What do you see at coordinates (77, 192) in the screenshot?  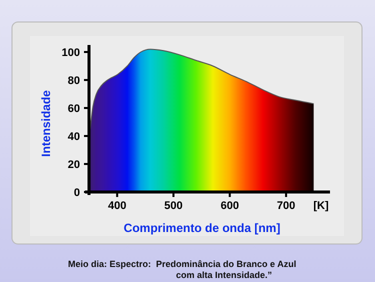 I see `y-tick-label: 0` at bounding box center [77, 192].